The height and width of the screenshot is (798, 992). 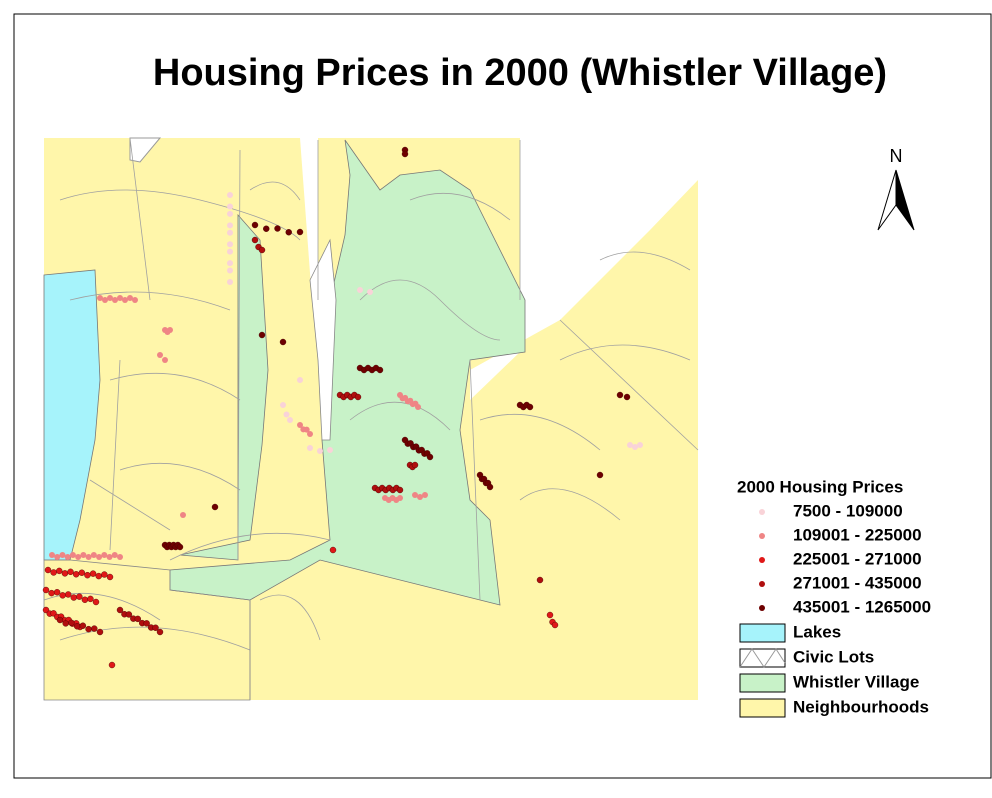 I want to click on legend-label: 271001 - 435000, so click(x=857, y=582).